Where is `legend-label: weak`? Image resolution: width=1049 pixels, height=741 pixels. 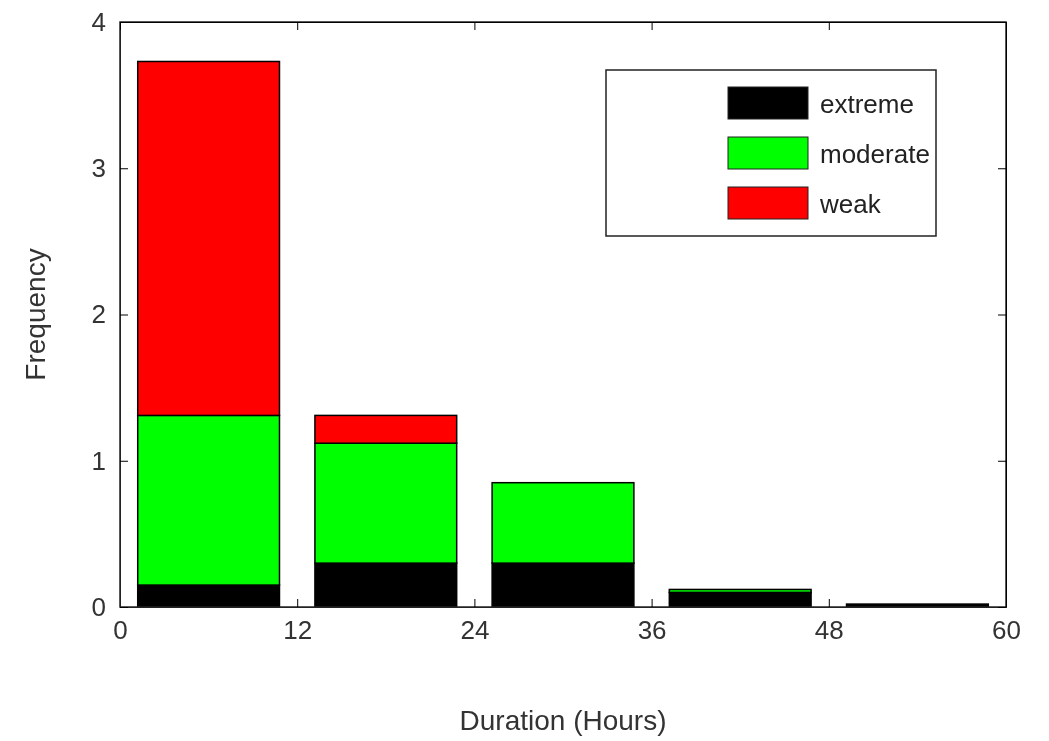 legend-label: weak is located at coordinates (850, 204).